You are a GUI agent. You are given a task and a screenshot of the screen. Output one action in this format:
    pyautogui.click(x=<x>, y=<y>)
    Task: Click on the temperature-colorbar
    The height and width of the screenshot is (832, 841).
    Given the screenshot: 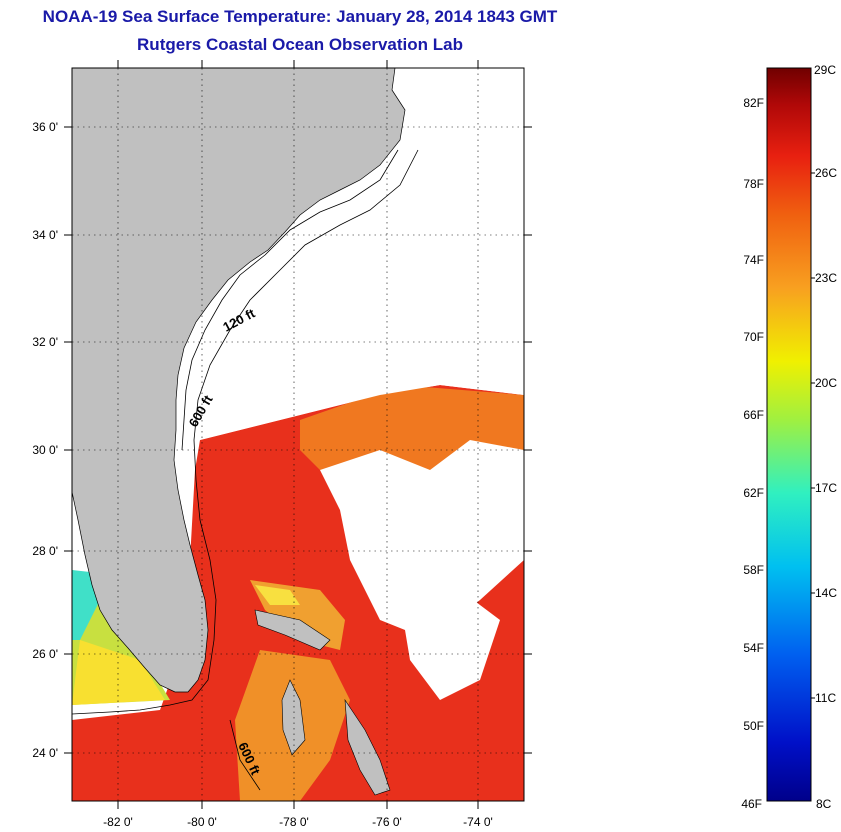 What is the action you would take?
    pyautogui.click(x=789, y=434)
    